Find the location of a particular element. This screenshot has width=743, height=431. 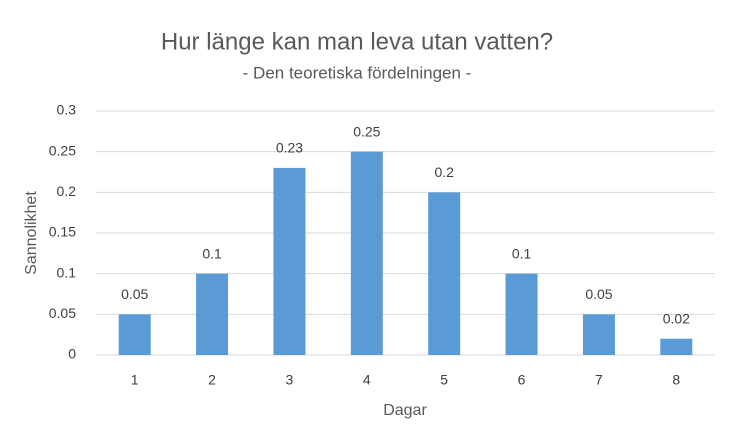

chart-title: Hur länge kan man leva utan vatten? is located at coordinates (357, 41).